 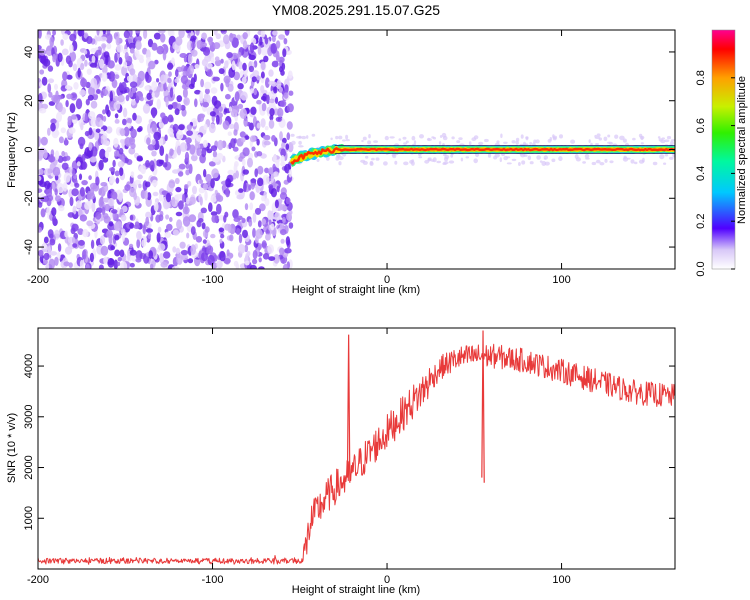 What do you see at coordinates (482, 156) in the screenshot?
I see `signal-line` at bounding box center [482, 156].